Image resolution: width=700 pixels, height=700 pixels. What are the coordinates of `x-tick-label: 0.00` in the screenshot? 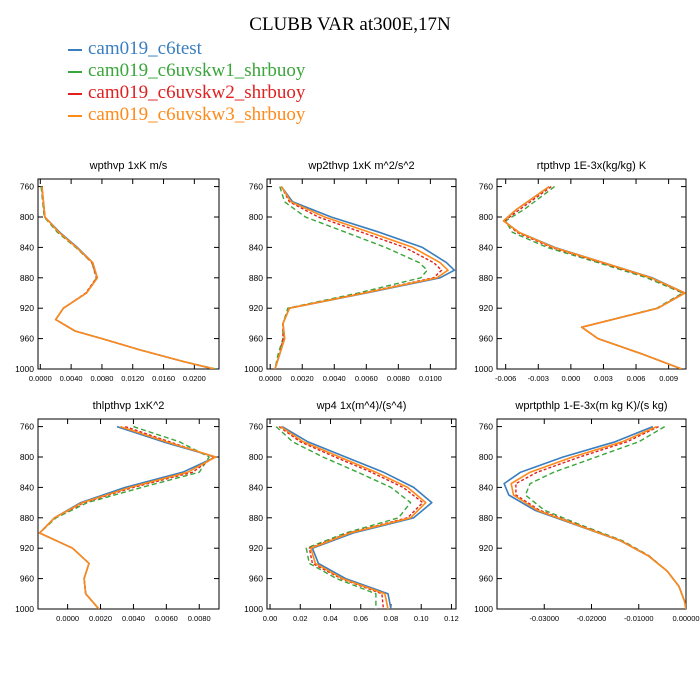 It's located at (270, 618).